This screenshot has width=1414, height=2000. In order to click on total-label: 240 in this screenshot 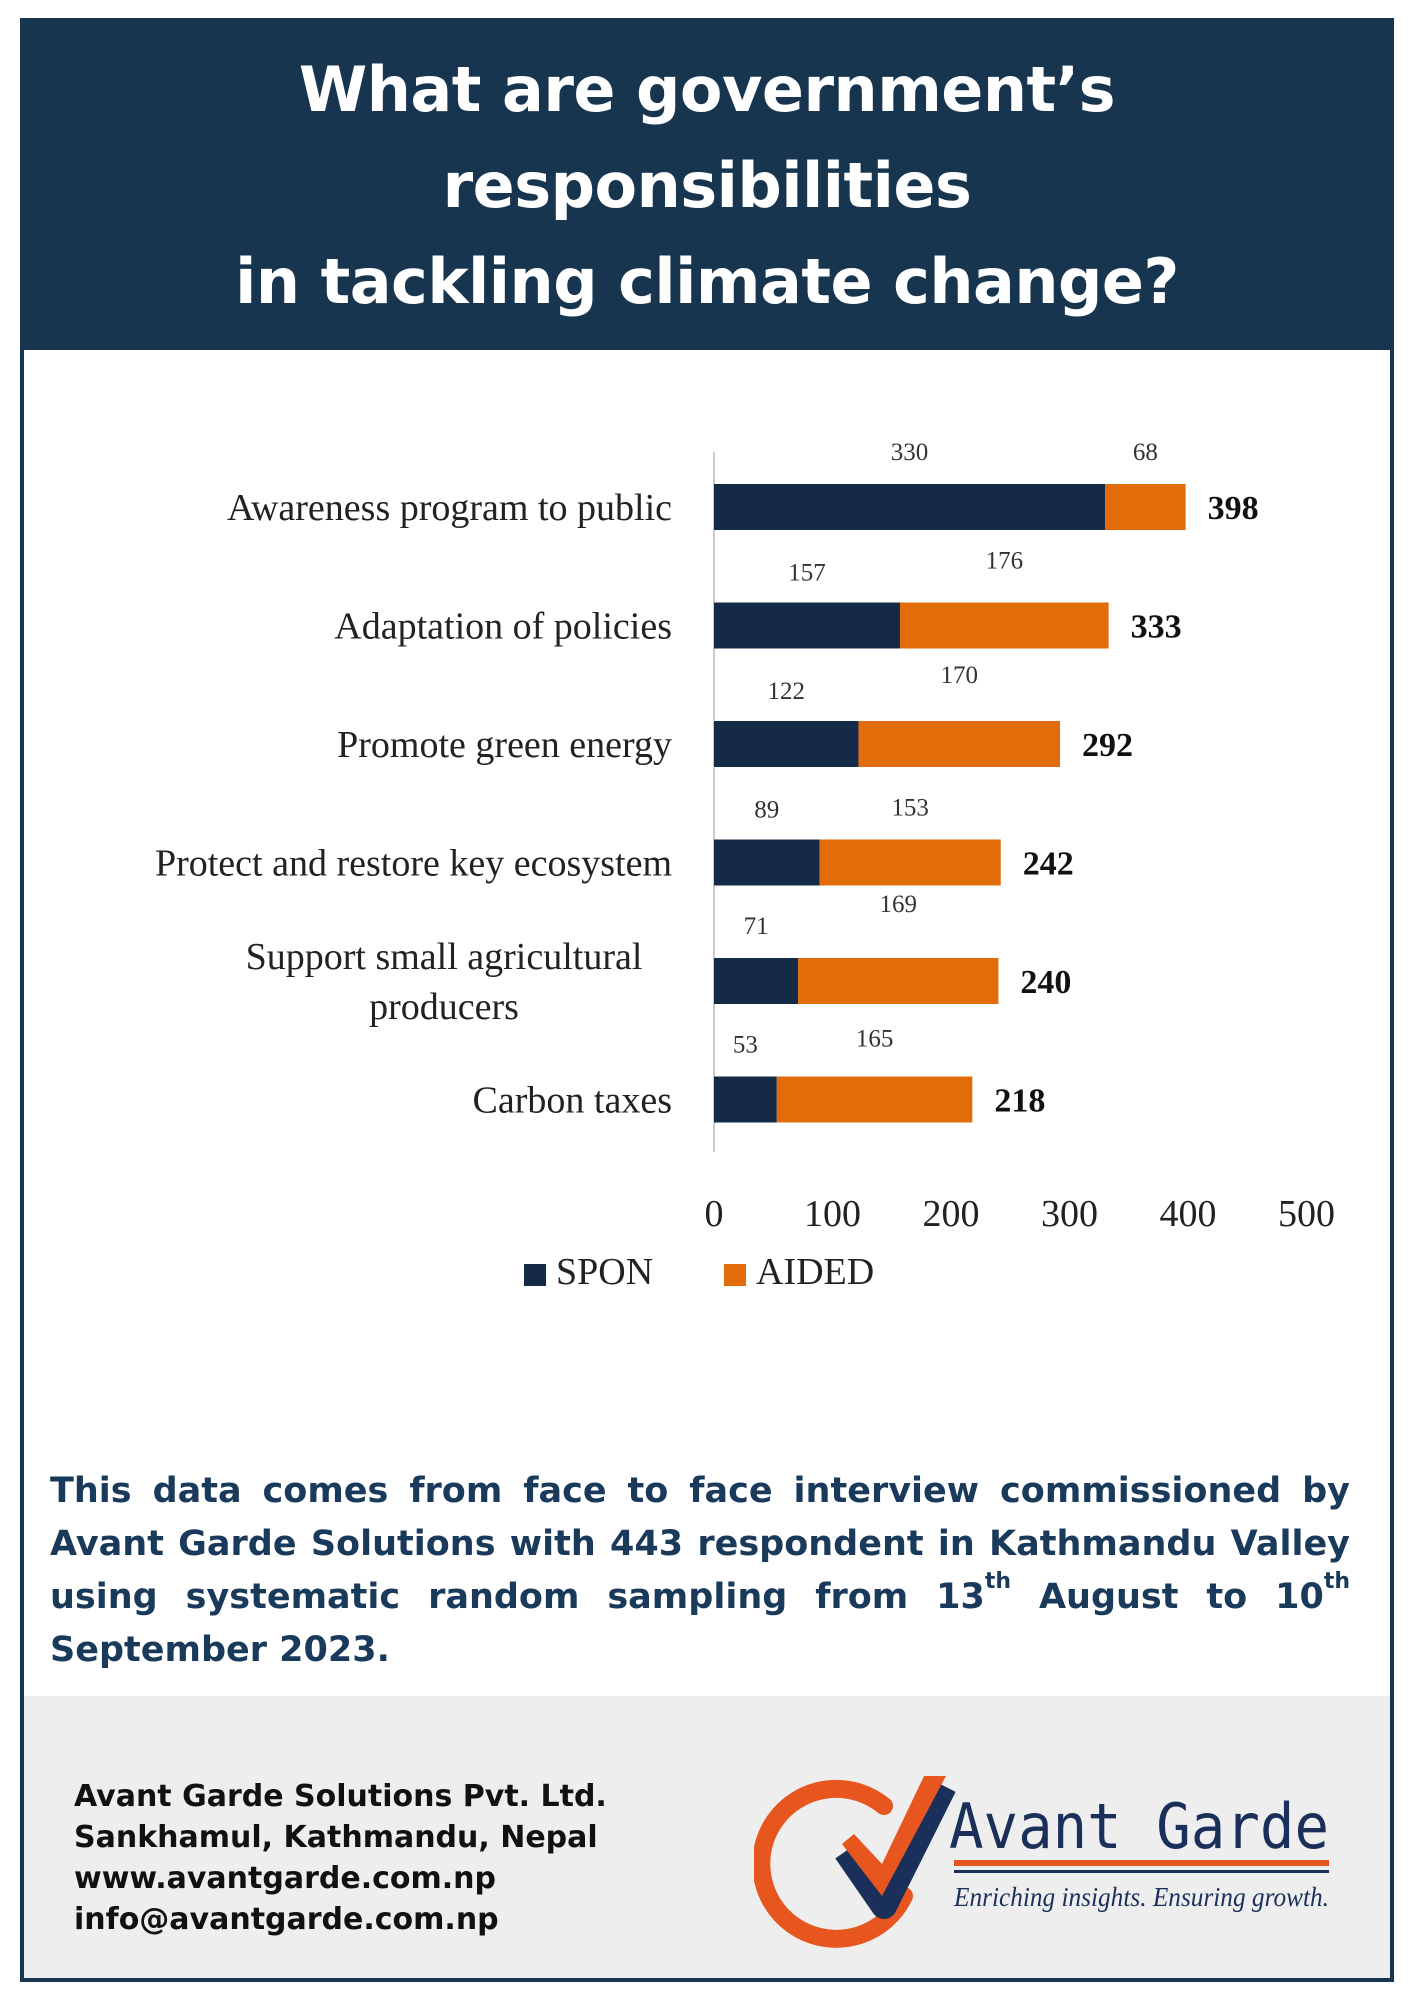, I will do `click(1045, 982)`.